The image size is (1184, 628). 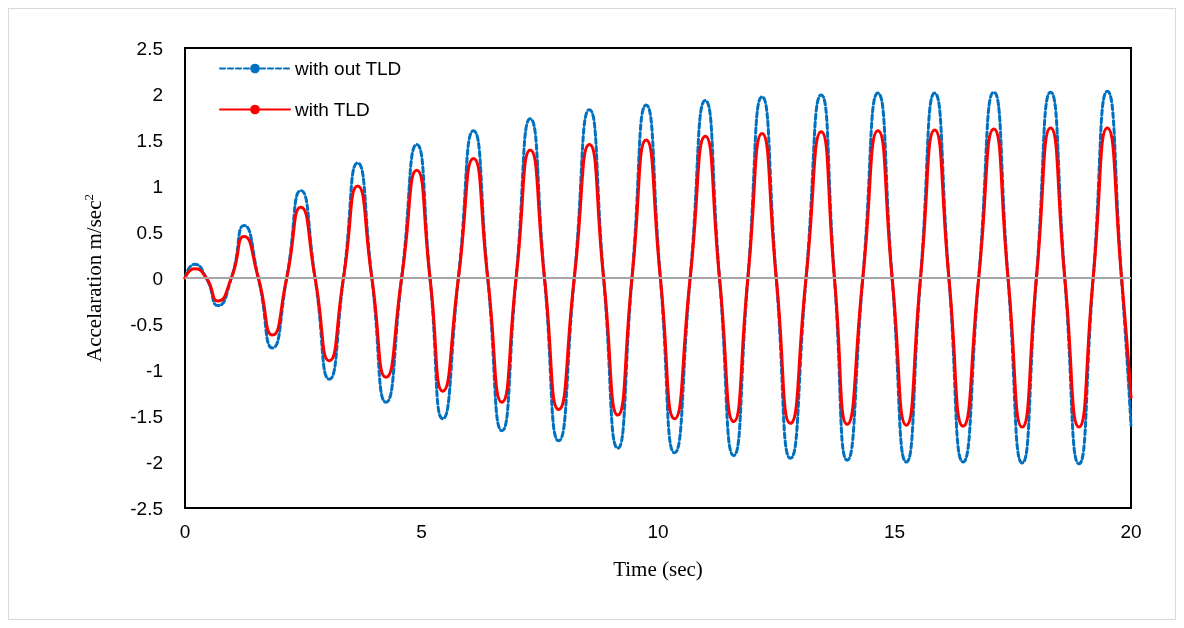 I want to click on y-tick-label: 2, so click(x=157, y=94).